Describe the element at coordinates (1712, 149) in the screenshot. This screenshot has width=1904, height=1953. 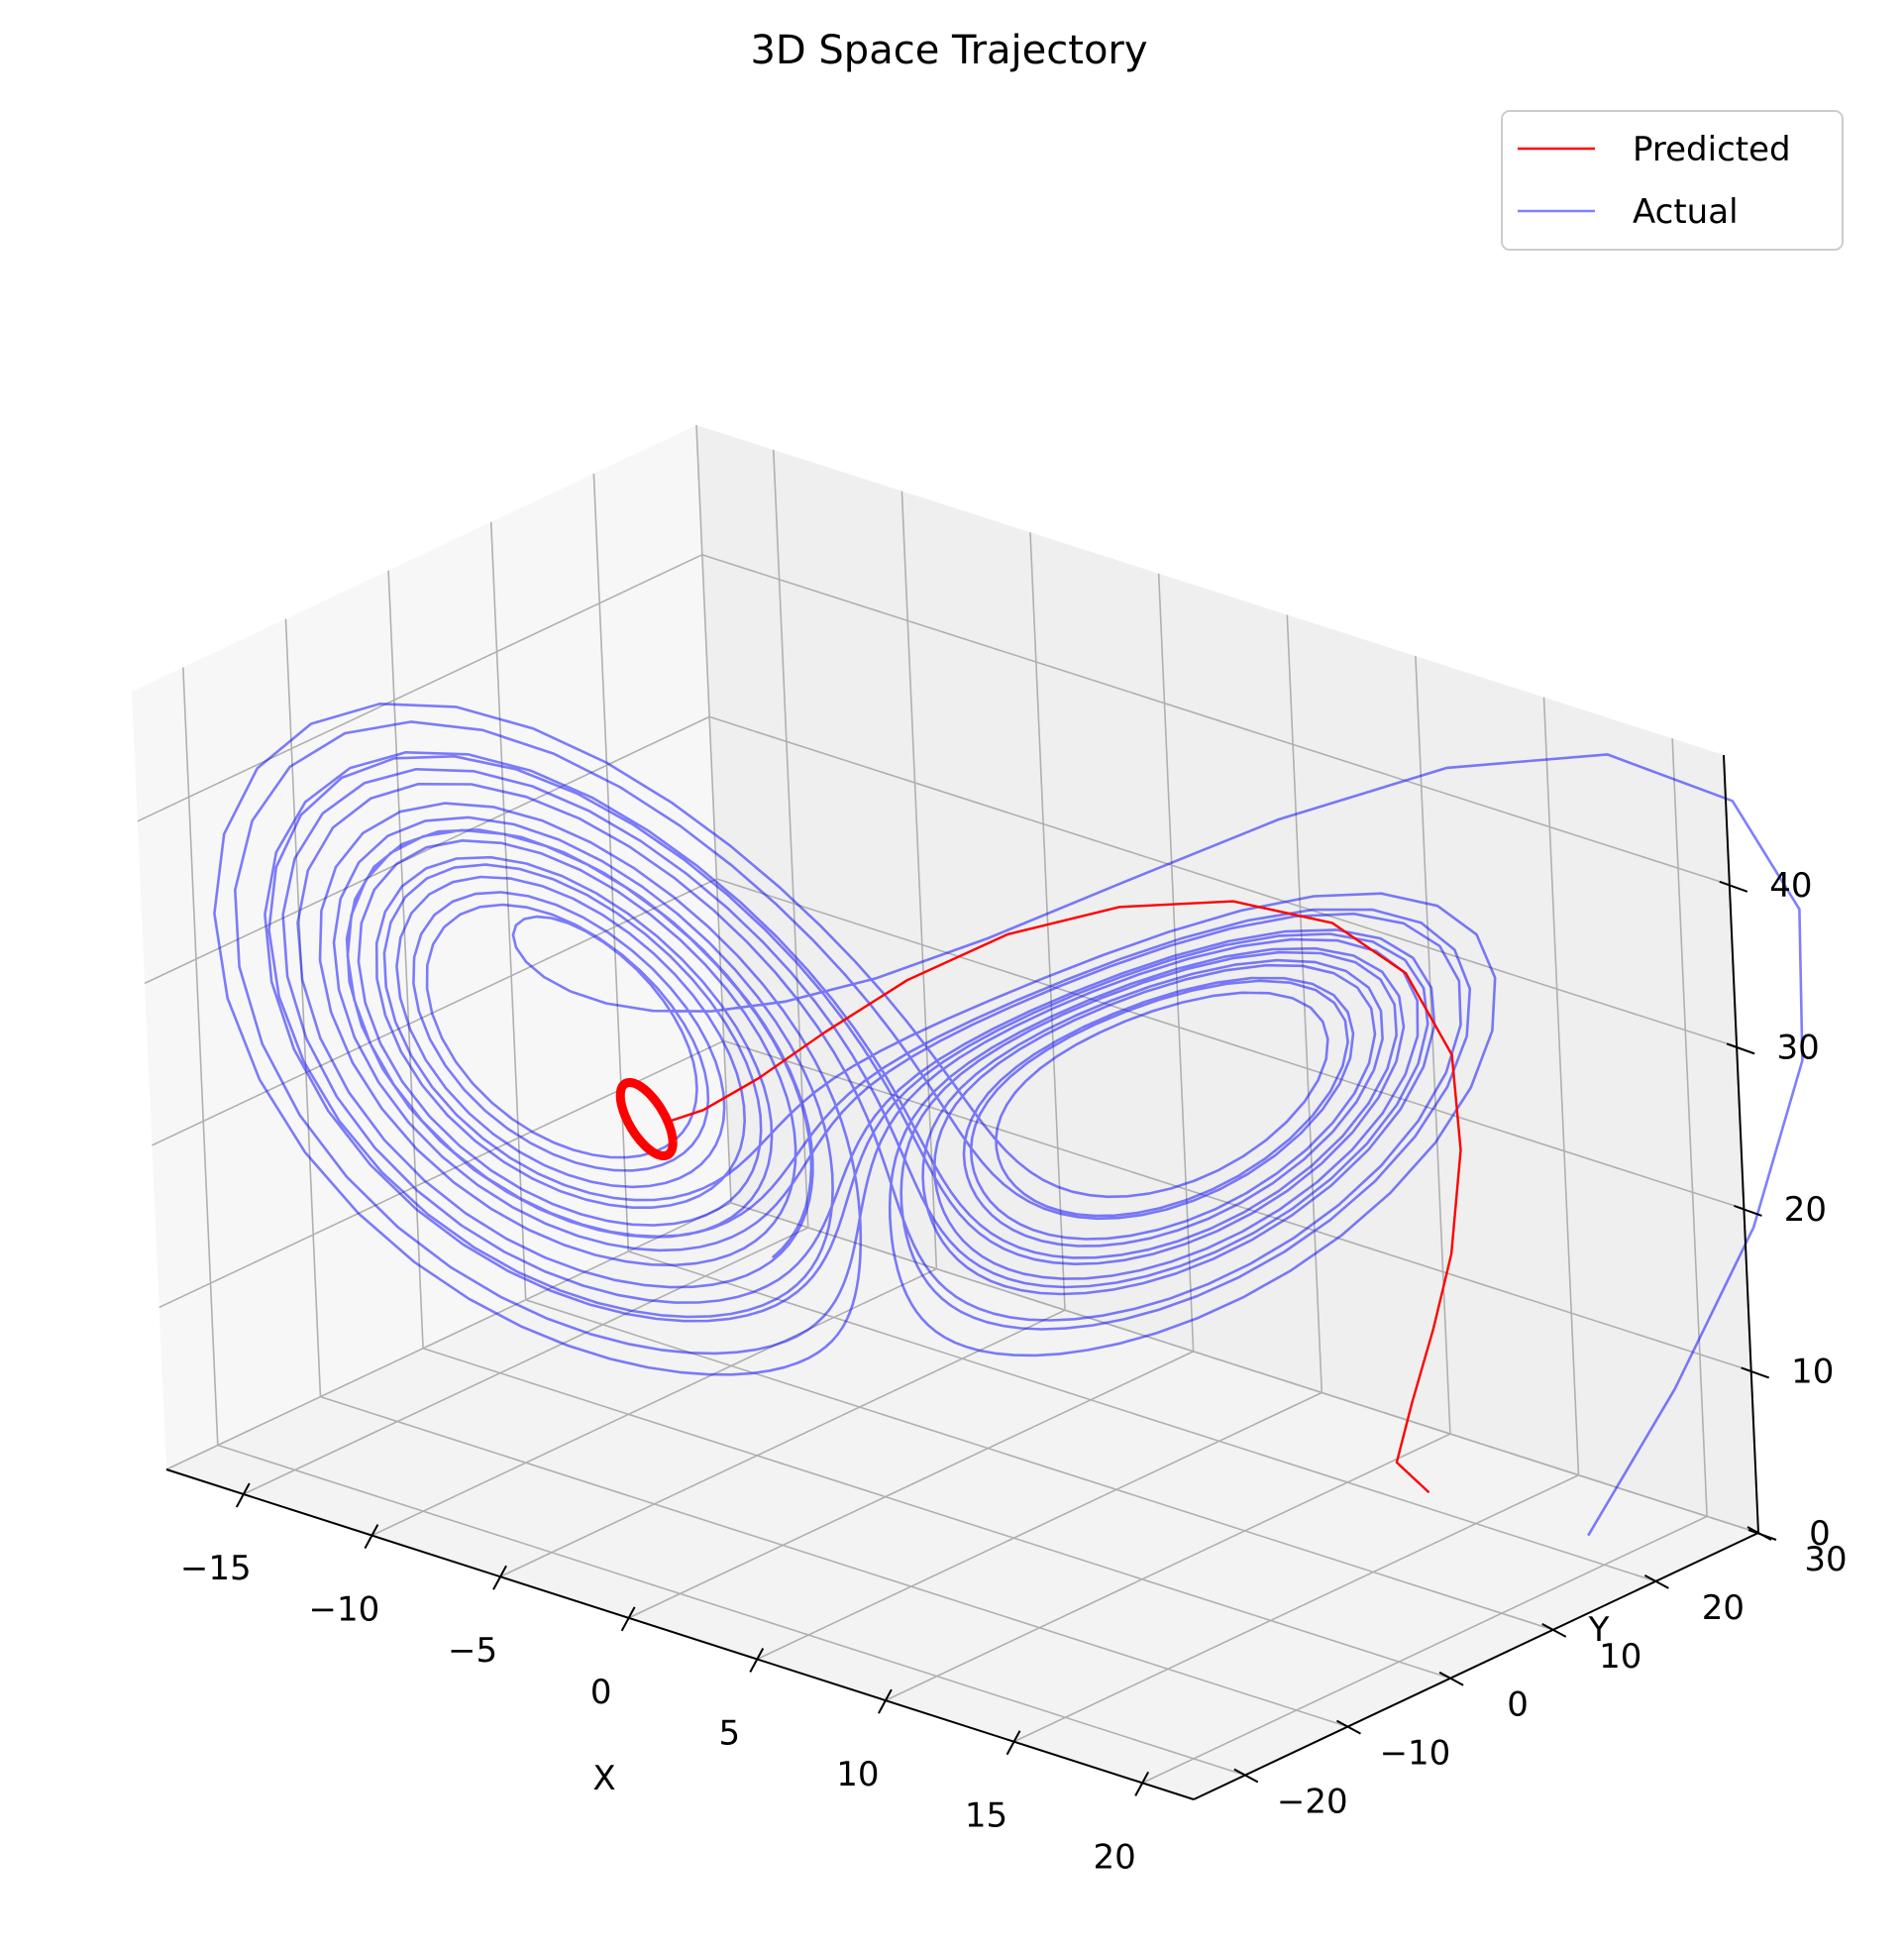
I see `legend-label-predicted: Predicted` at that location.